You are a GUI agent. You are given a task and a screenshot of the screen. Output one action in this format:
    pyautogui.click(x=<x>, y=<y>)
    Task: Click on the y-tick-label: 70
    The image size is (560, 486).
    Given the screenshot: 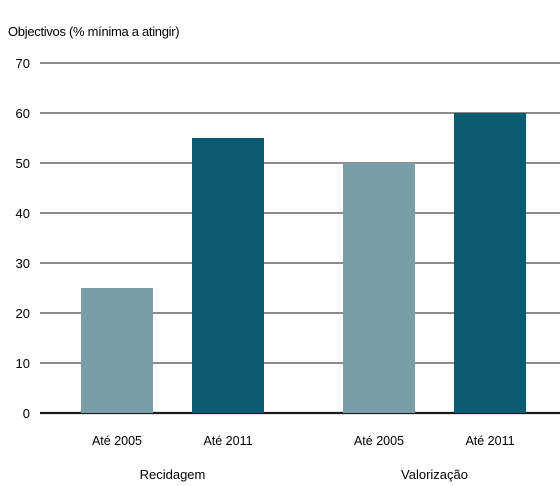 What is the action you would take?
    pyautogui.click(x=23, y=63)
    